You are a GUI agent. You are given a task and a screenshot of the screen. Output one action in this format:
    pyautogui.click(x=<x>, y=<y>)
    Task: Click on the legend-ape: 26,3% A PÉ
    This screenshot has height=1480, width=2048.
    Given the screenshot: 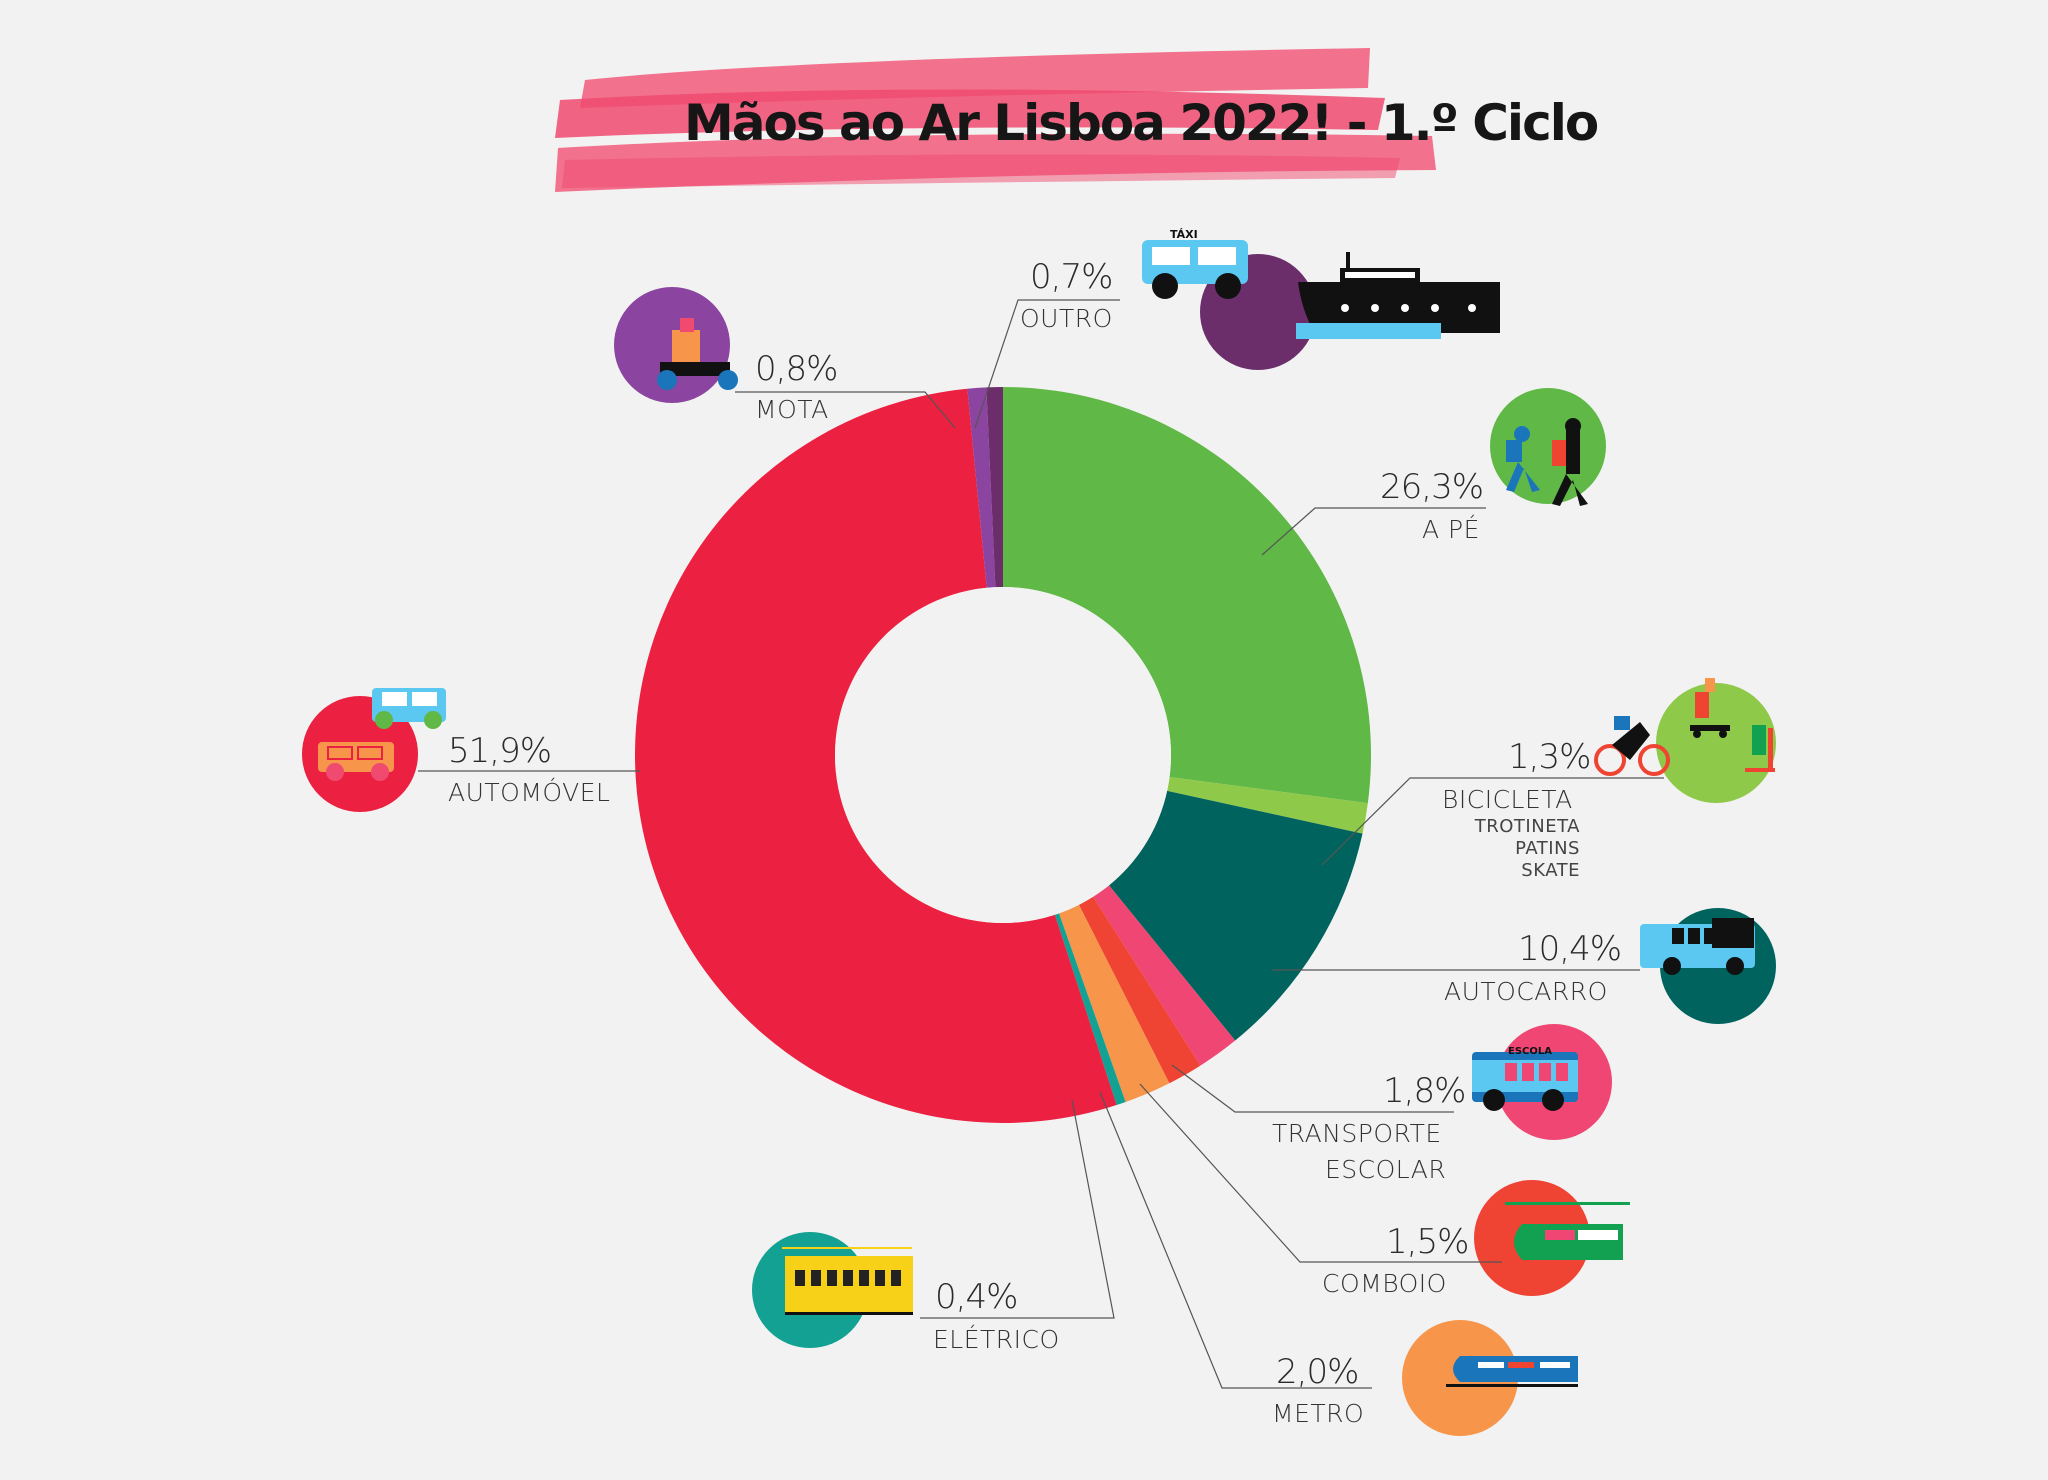 What is the action you would take?
    pyautogui.click(x=1433, y=472)
    